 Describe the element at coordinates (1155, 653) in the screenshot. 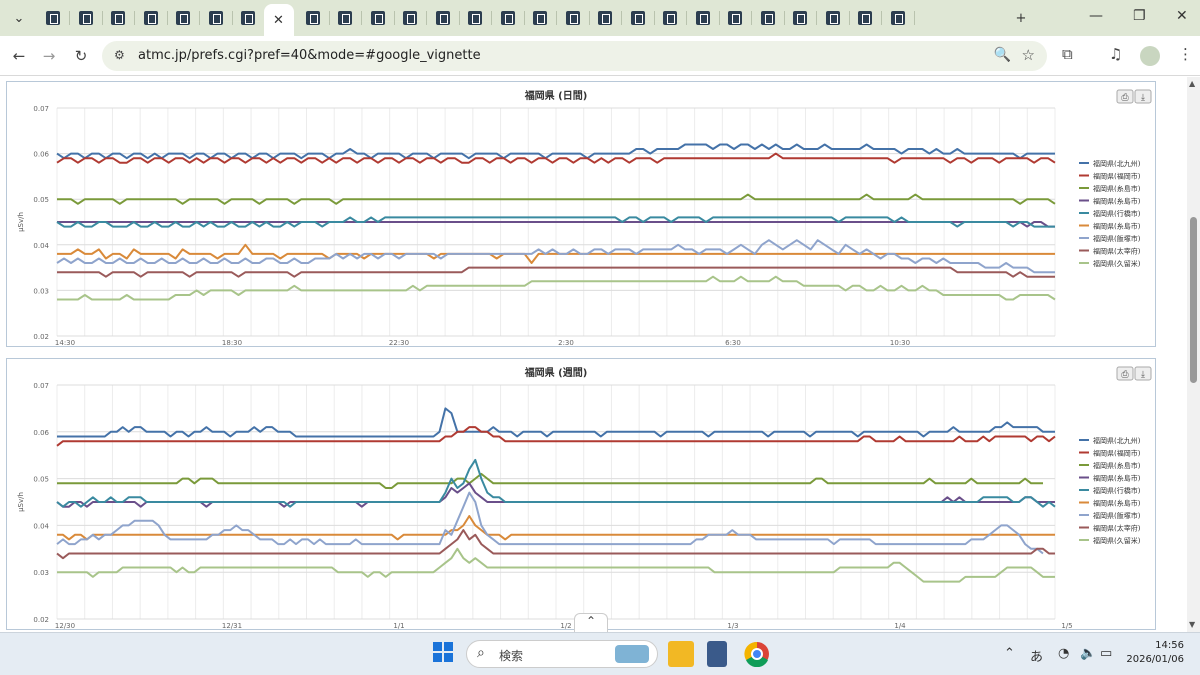

I see `clock: 14:56 2026/01/06` at that location.